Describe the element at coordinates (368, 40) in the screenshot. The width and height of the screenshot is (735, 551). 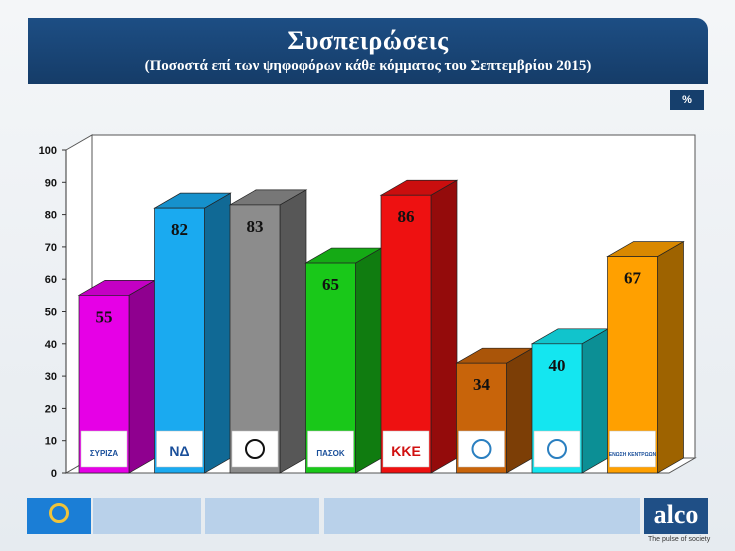
I see `chart-title: Συσπειρώσεις` at that location.